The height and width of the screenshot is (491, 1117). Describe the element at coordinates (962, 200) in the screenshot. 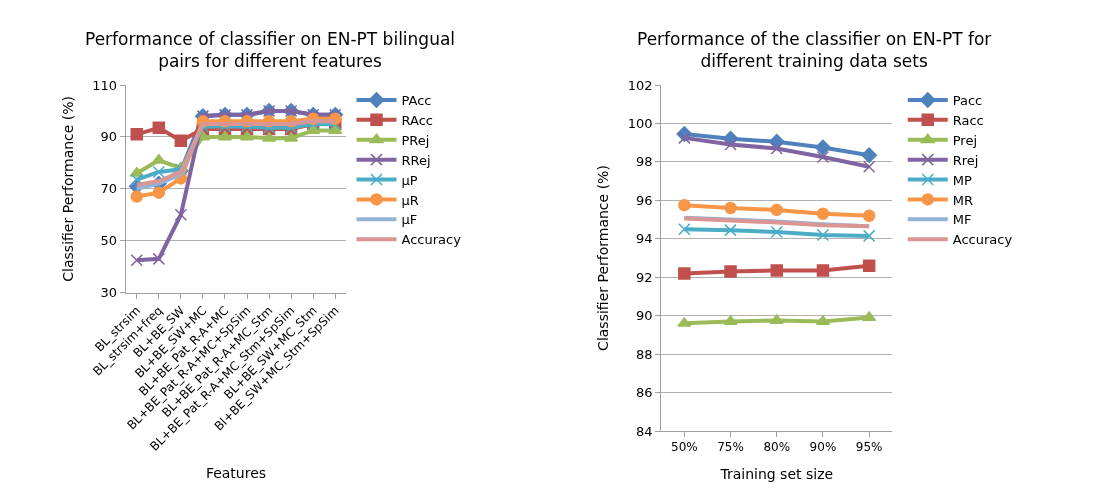

I see `legend-label: MR` at that location.